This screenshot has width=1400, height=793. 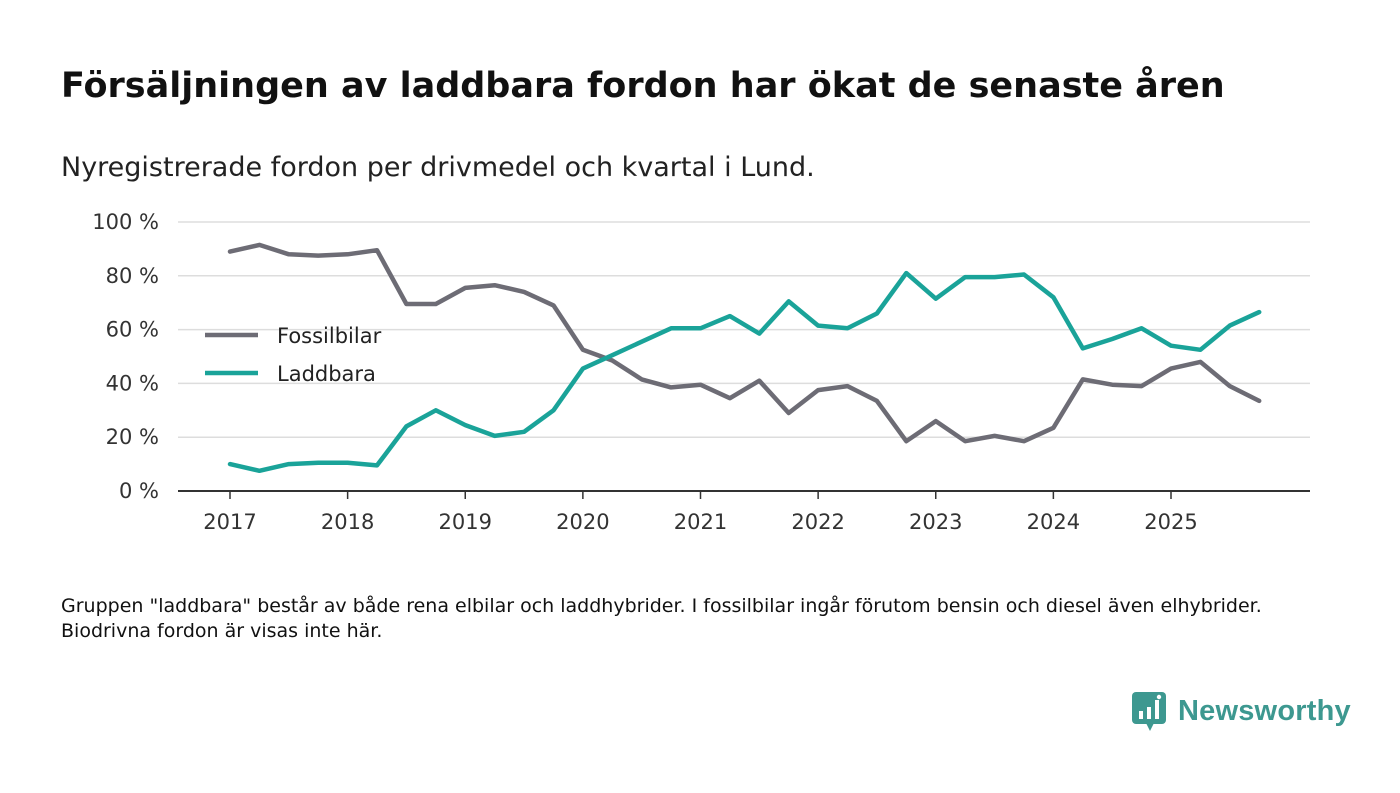 I want to click on y-tick-label: 100 %, so click(x=125, y=222).